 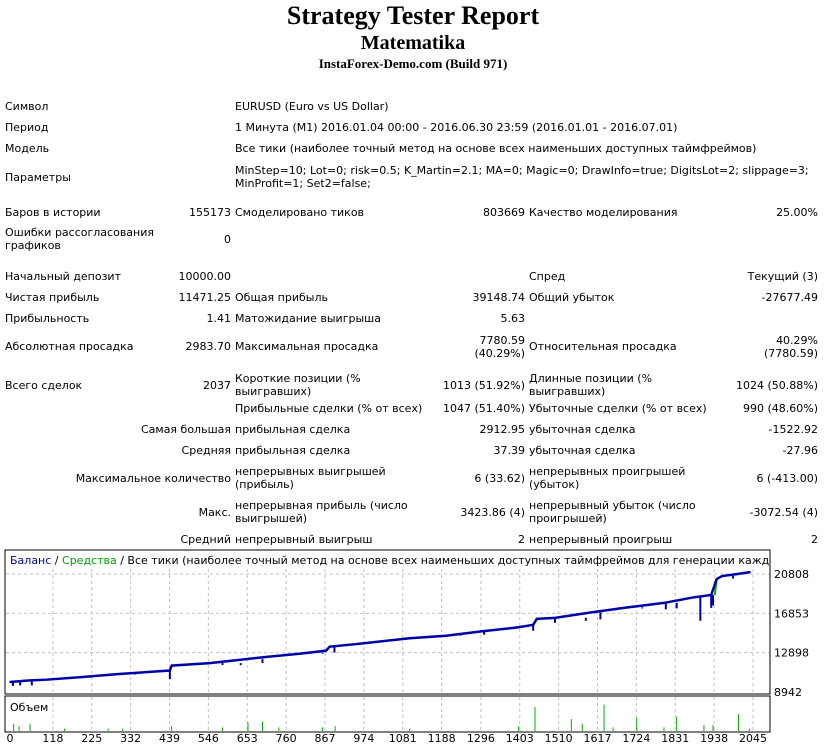 What do you see at coordinates (791, 574) in the screenshot?
I see `y-tick-label: 20808` at bounding box center [791, 574].